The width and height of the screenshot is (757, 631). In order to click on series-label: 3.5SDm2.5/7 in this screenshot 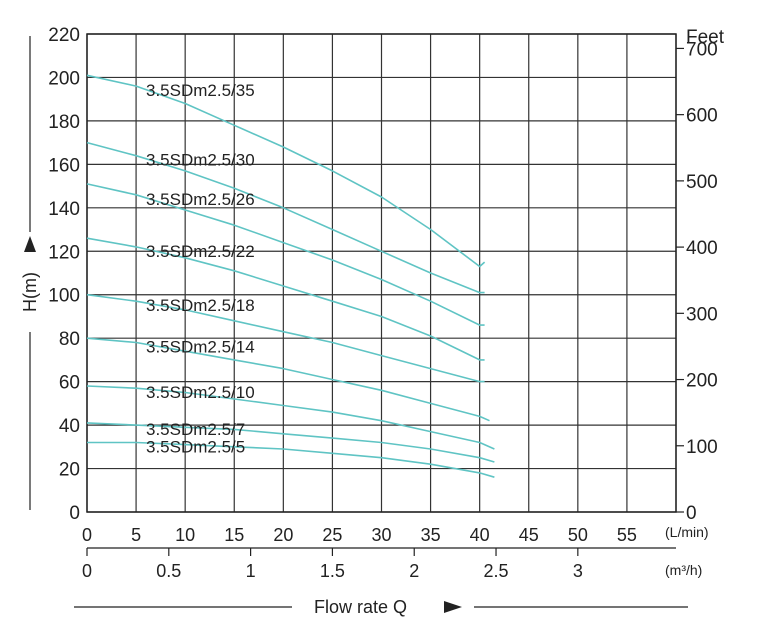, I will do `click(195, 429)`.